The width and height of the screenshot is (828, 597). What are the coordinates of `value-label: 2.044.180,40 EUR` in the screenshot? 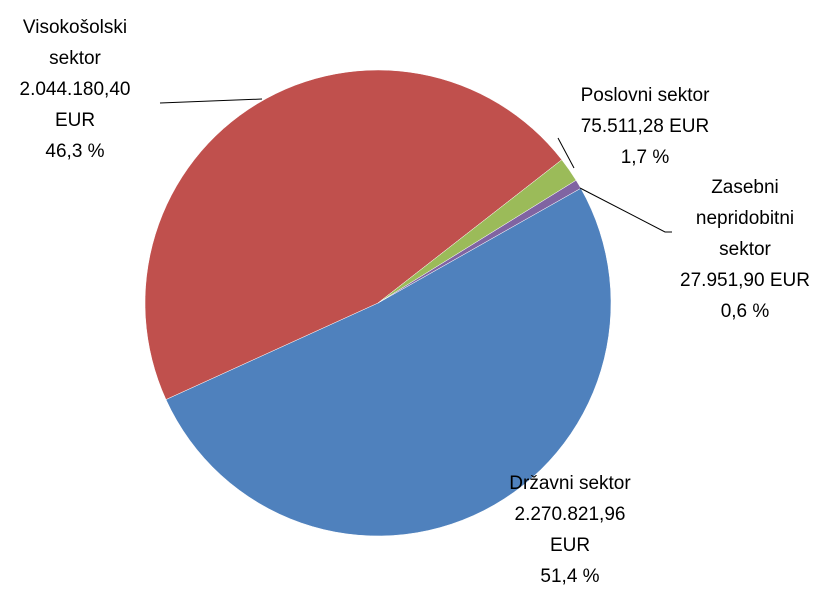 It's located at (75, 105).